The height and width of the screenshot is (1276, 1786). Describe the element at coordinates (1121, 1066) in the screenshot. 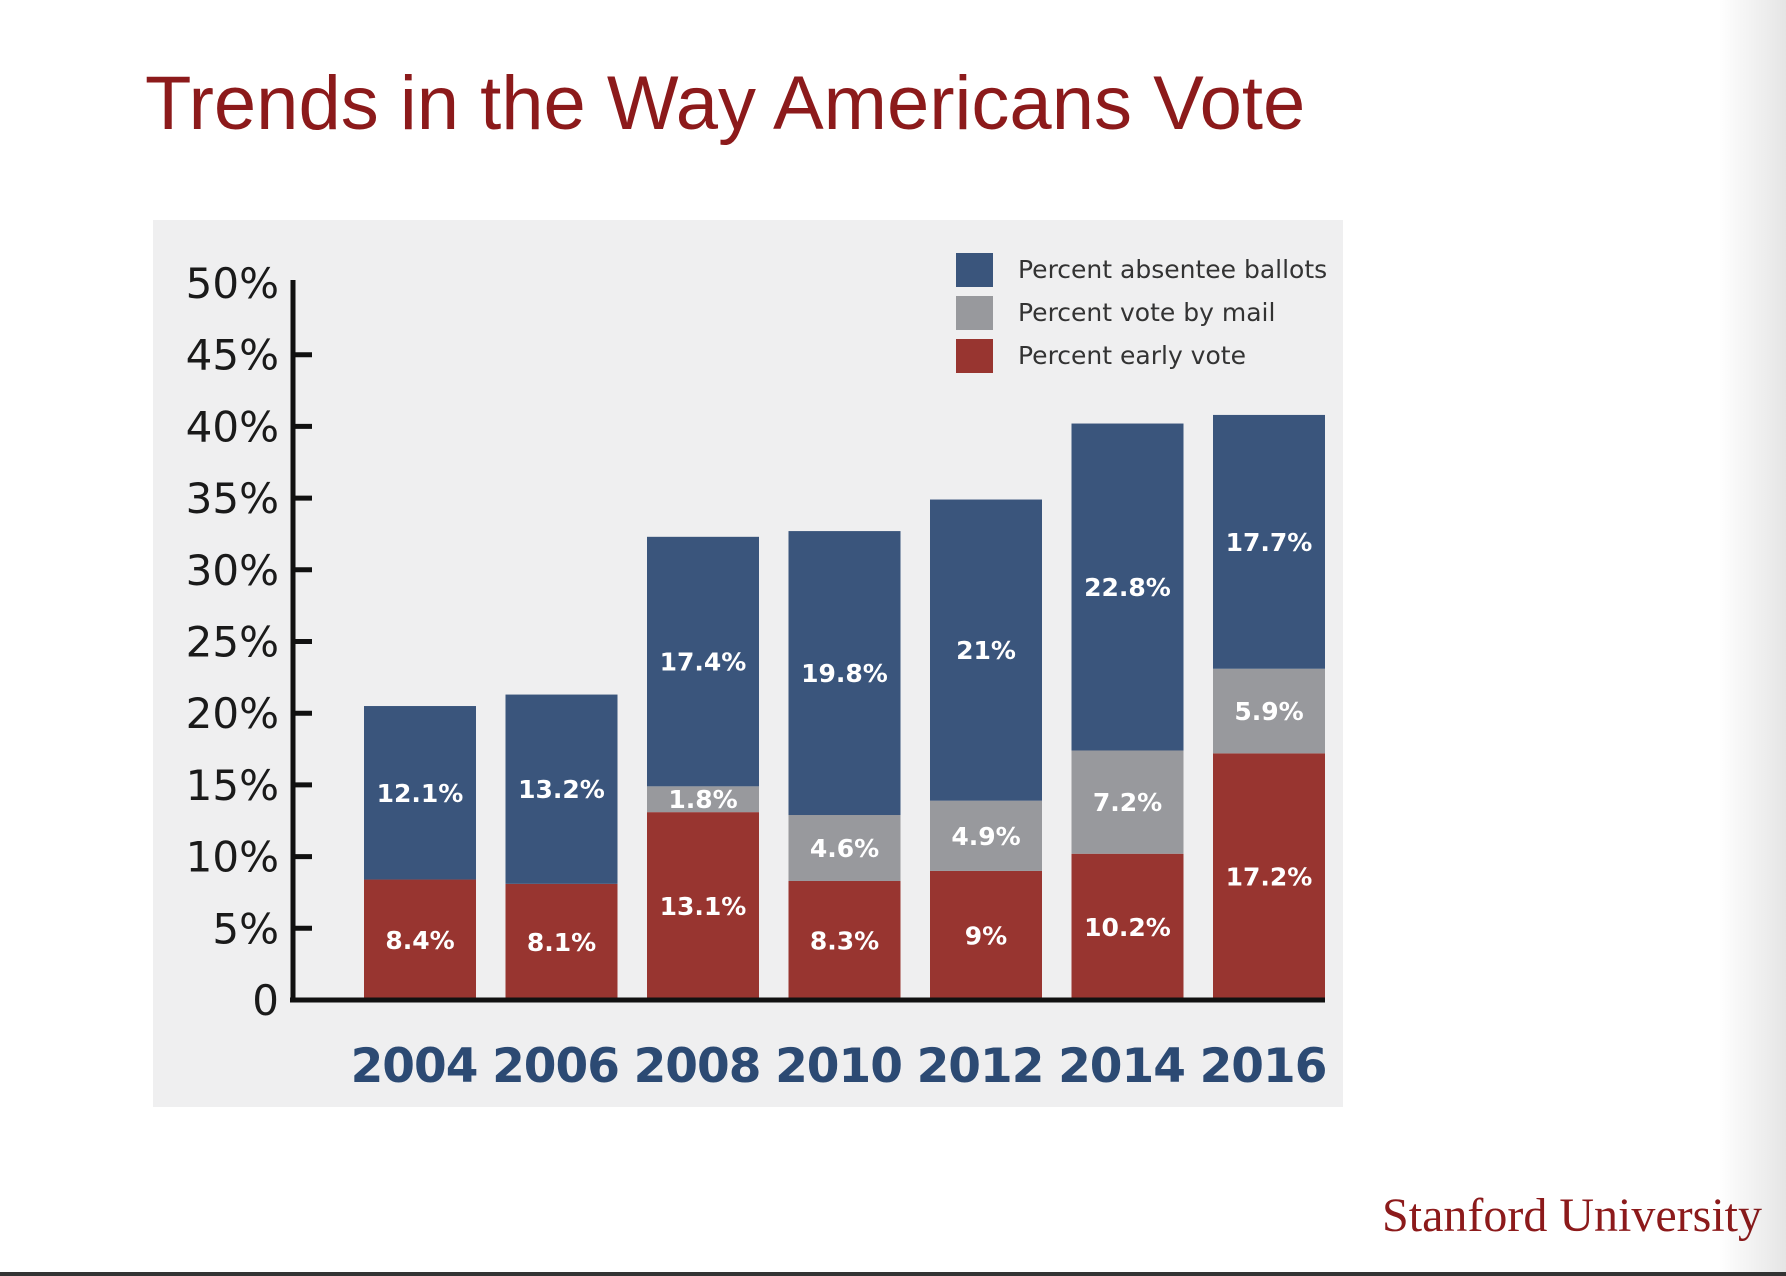

I see `x-tick-label: 2014` at that location.